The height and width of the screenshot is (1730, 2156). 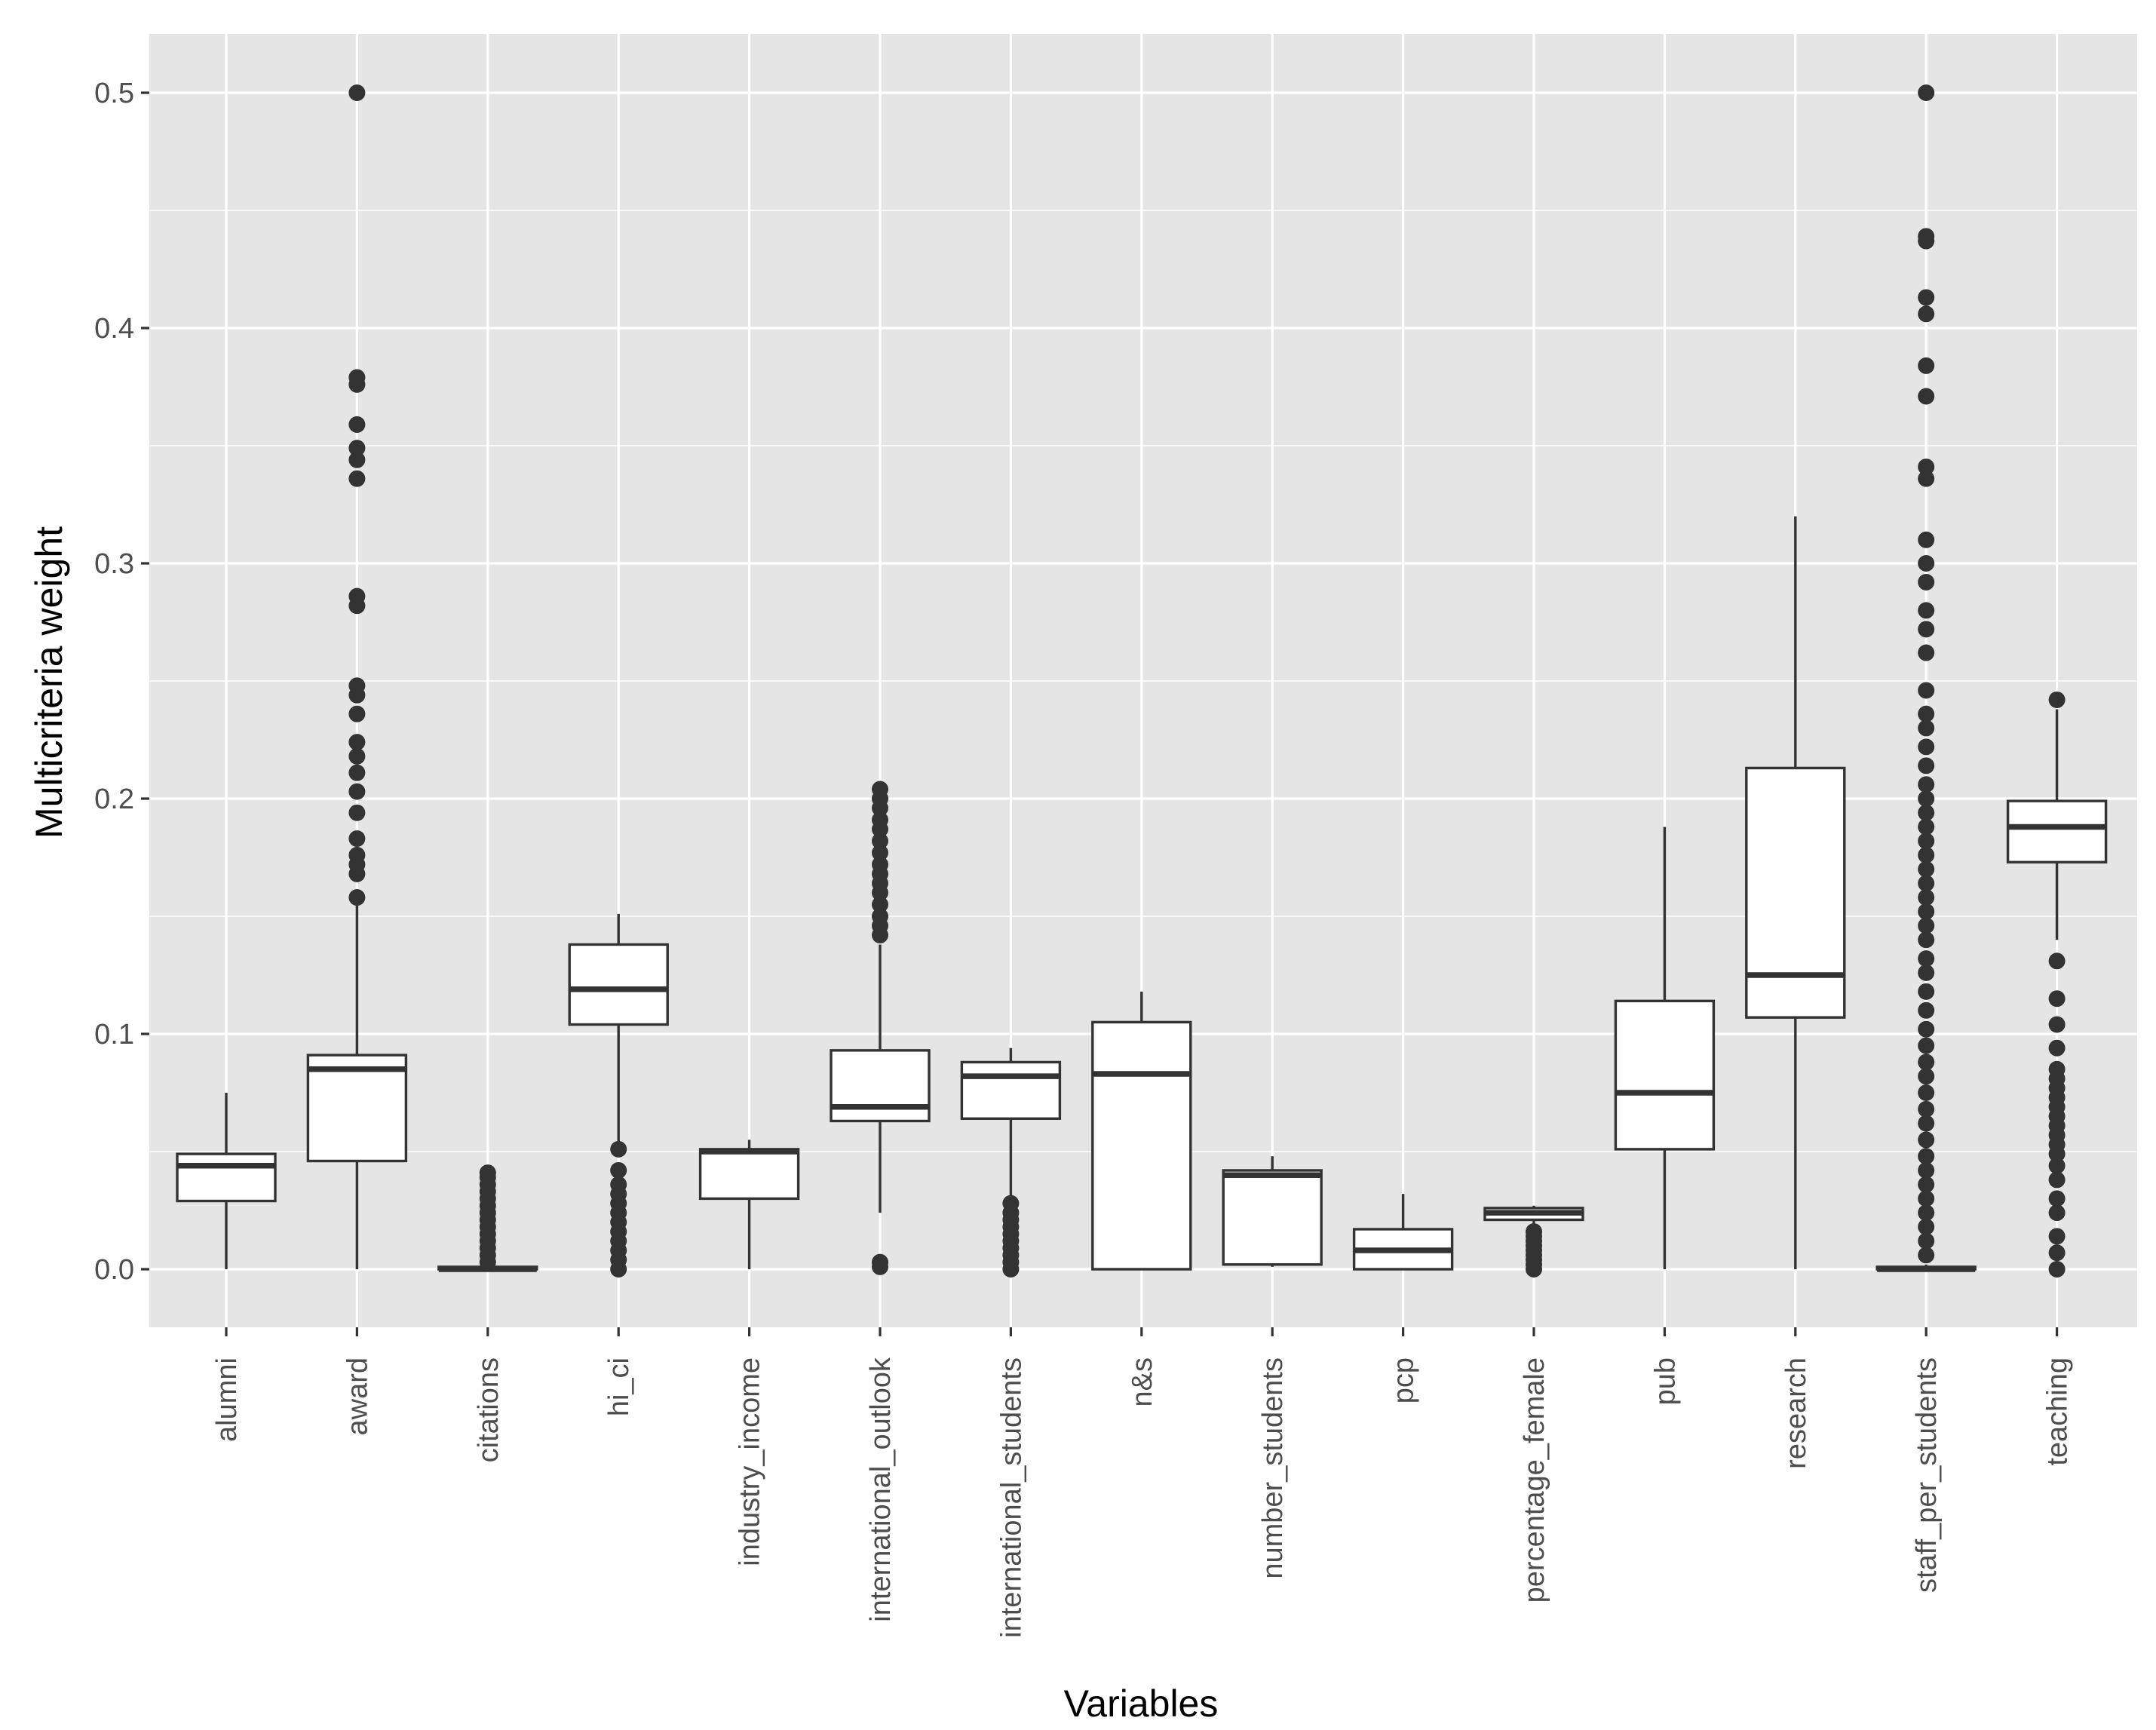 What do you see at coordinates (881, 1489) in the screenshot?
I see `x-tick-label: international_outlook` at bounding box center [881, 1489].